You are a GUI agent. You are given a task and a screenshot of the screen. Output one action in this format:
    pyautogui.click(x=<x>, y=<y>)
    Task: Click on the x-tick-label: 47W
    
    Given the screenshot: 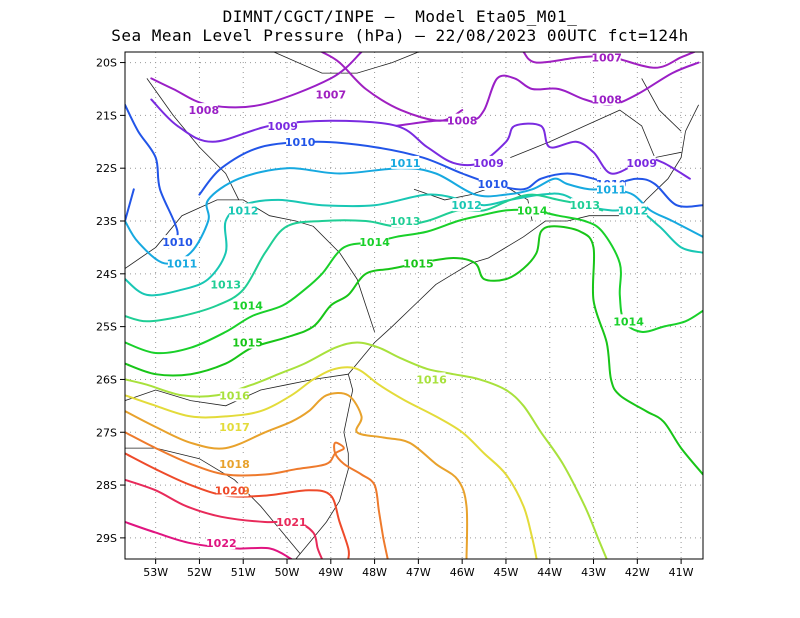 What is the action you would take?
    pyautogui.click(x=418, y=572)
    